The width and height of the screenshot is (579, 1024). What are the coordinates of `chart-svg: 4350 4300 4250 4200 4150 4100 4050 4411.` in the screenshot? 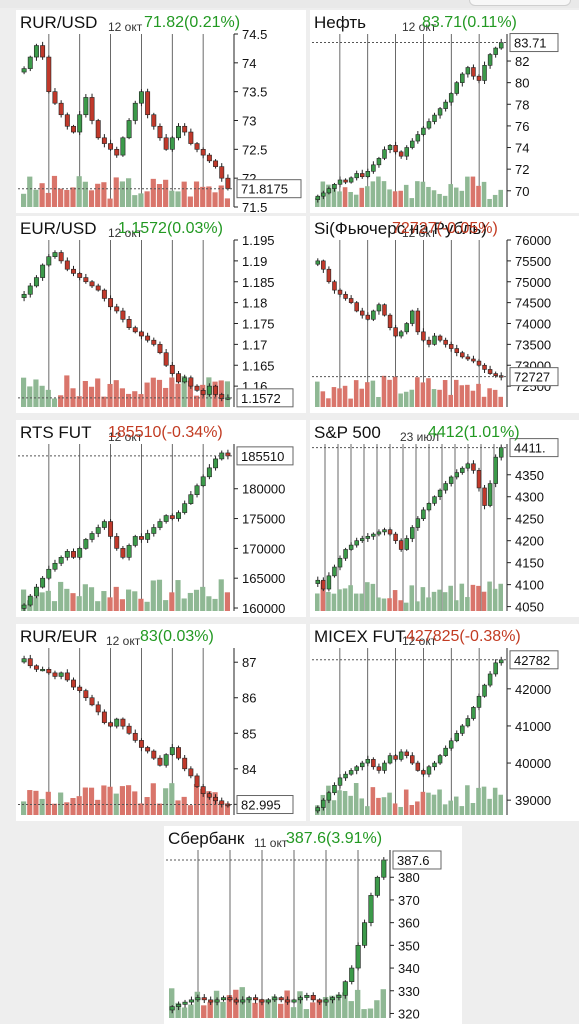 It's located at (435, 526).